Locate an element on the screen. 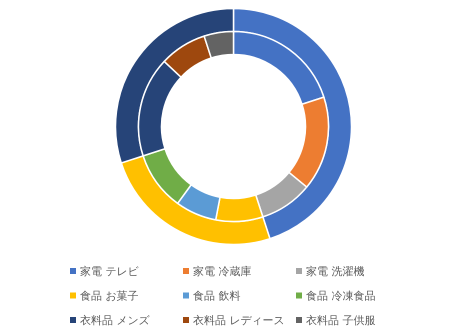 This screenshot has width=469, height=329. legend-label: 家電 冷蔵庫 is located at coordinates (222, 271).